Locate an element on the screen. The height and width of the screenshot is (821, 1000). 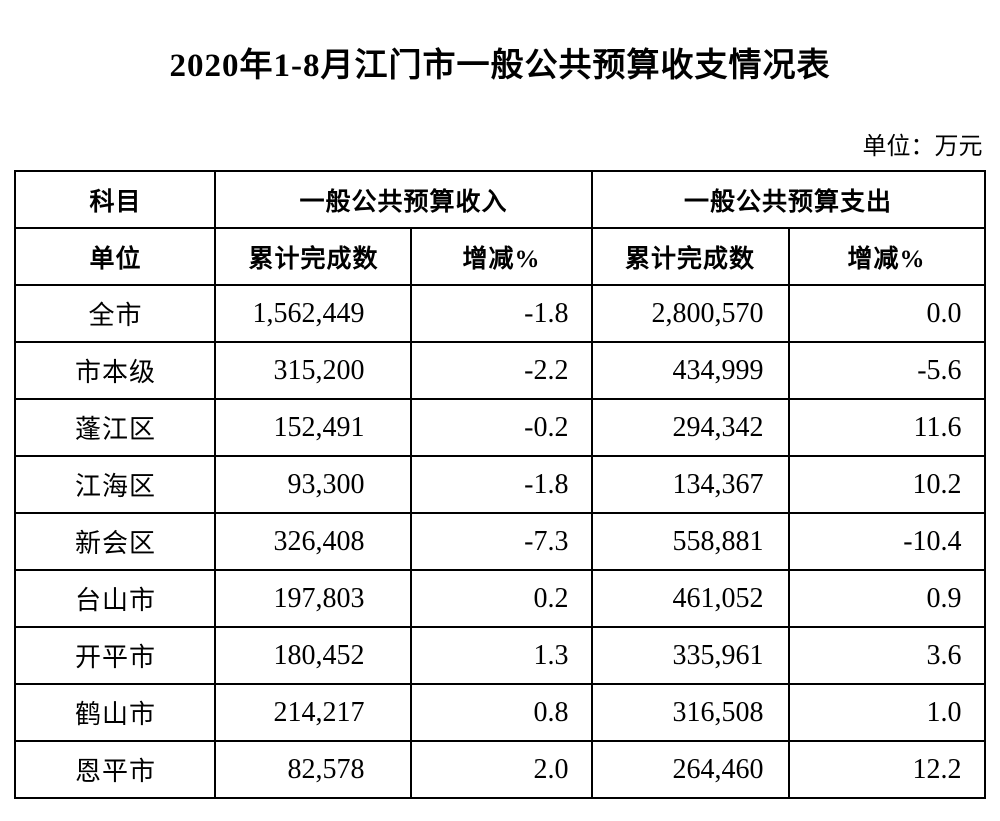
unit-cell: 蓬江区 is located at coordinates (115, 427).